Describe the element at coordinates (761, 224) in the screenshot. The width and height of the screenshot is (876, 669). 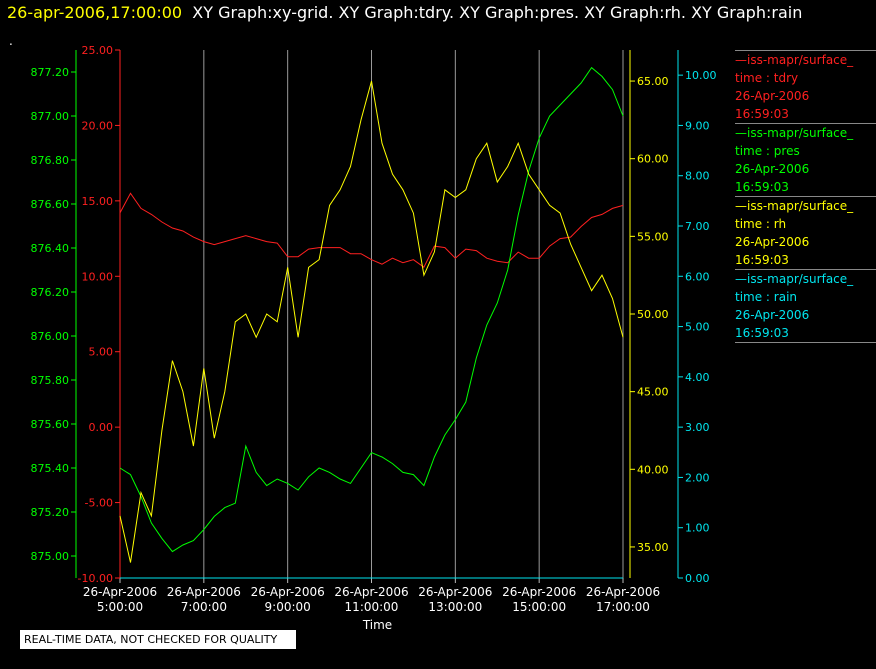
I see `legend-series-field: time : rh` at that location.